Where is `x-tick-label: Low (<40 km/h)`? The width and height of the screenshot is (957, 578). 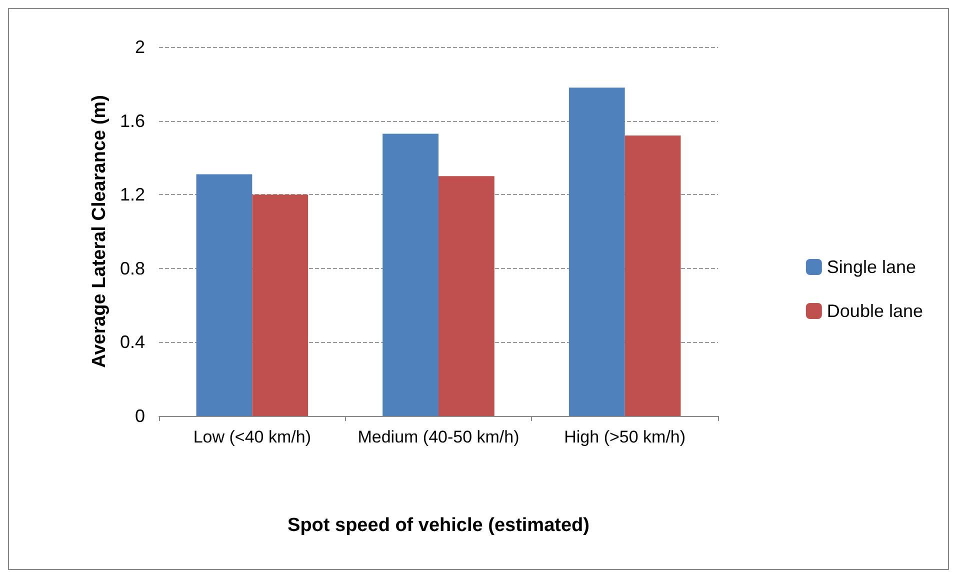 x-tick-label: Low (<40 km/h) is located at coordinates (252, 437).